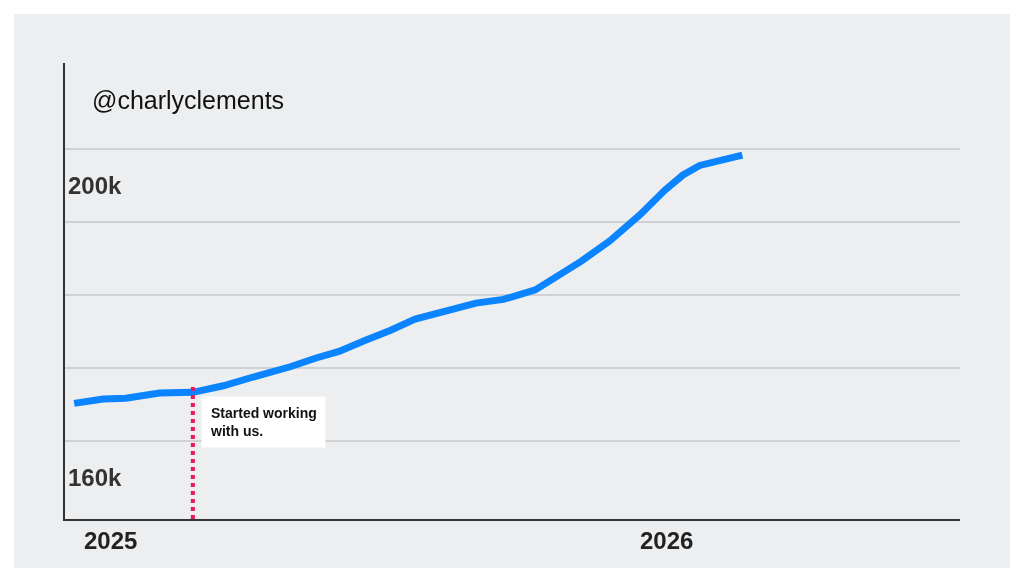 Image resolution: width=1024 pixels, height=580 pixels. I want to click on y-tick-label: 160k, so click(95, 478).